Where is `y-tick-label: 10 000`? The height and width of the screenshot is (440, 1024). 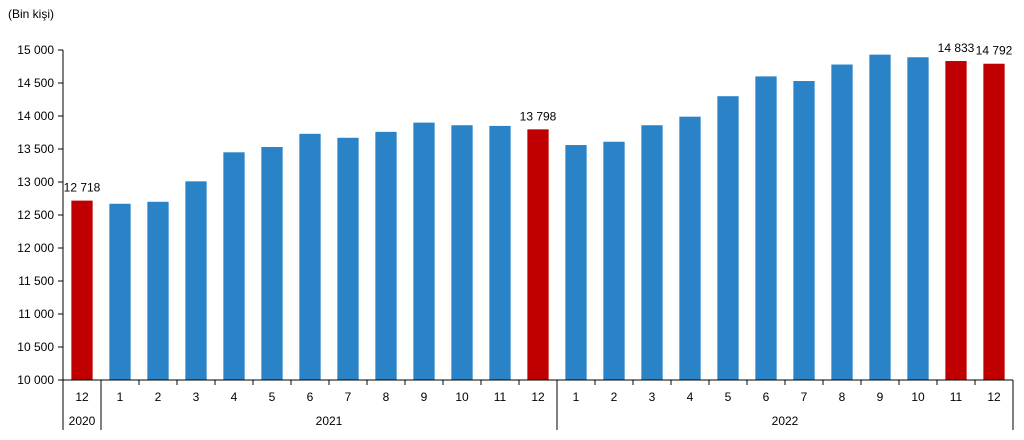 y-tick-label: 10 000 is located at coordinates (35, 380).